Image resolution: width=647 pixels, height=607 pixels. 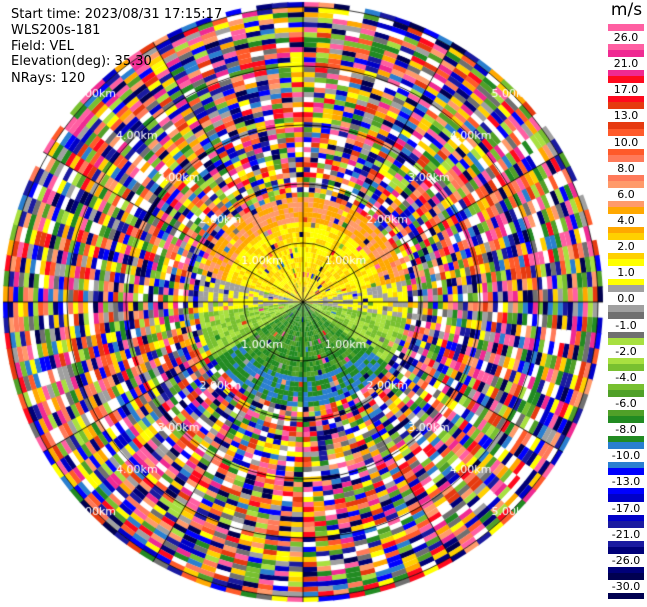 What do you see at coordinates (626, 534) in the screenshot?
I see `colorbar-tick-label: -21.0` at bounding box center [626, 534].